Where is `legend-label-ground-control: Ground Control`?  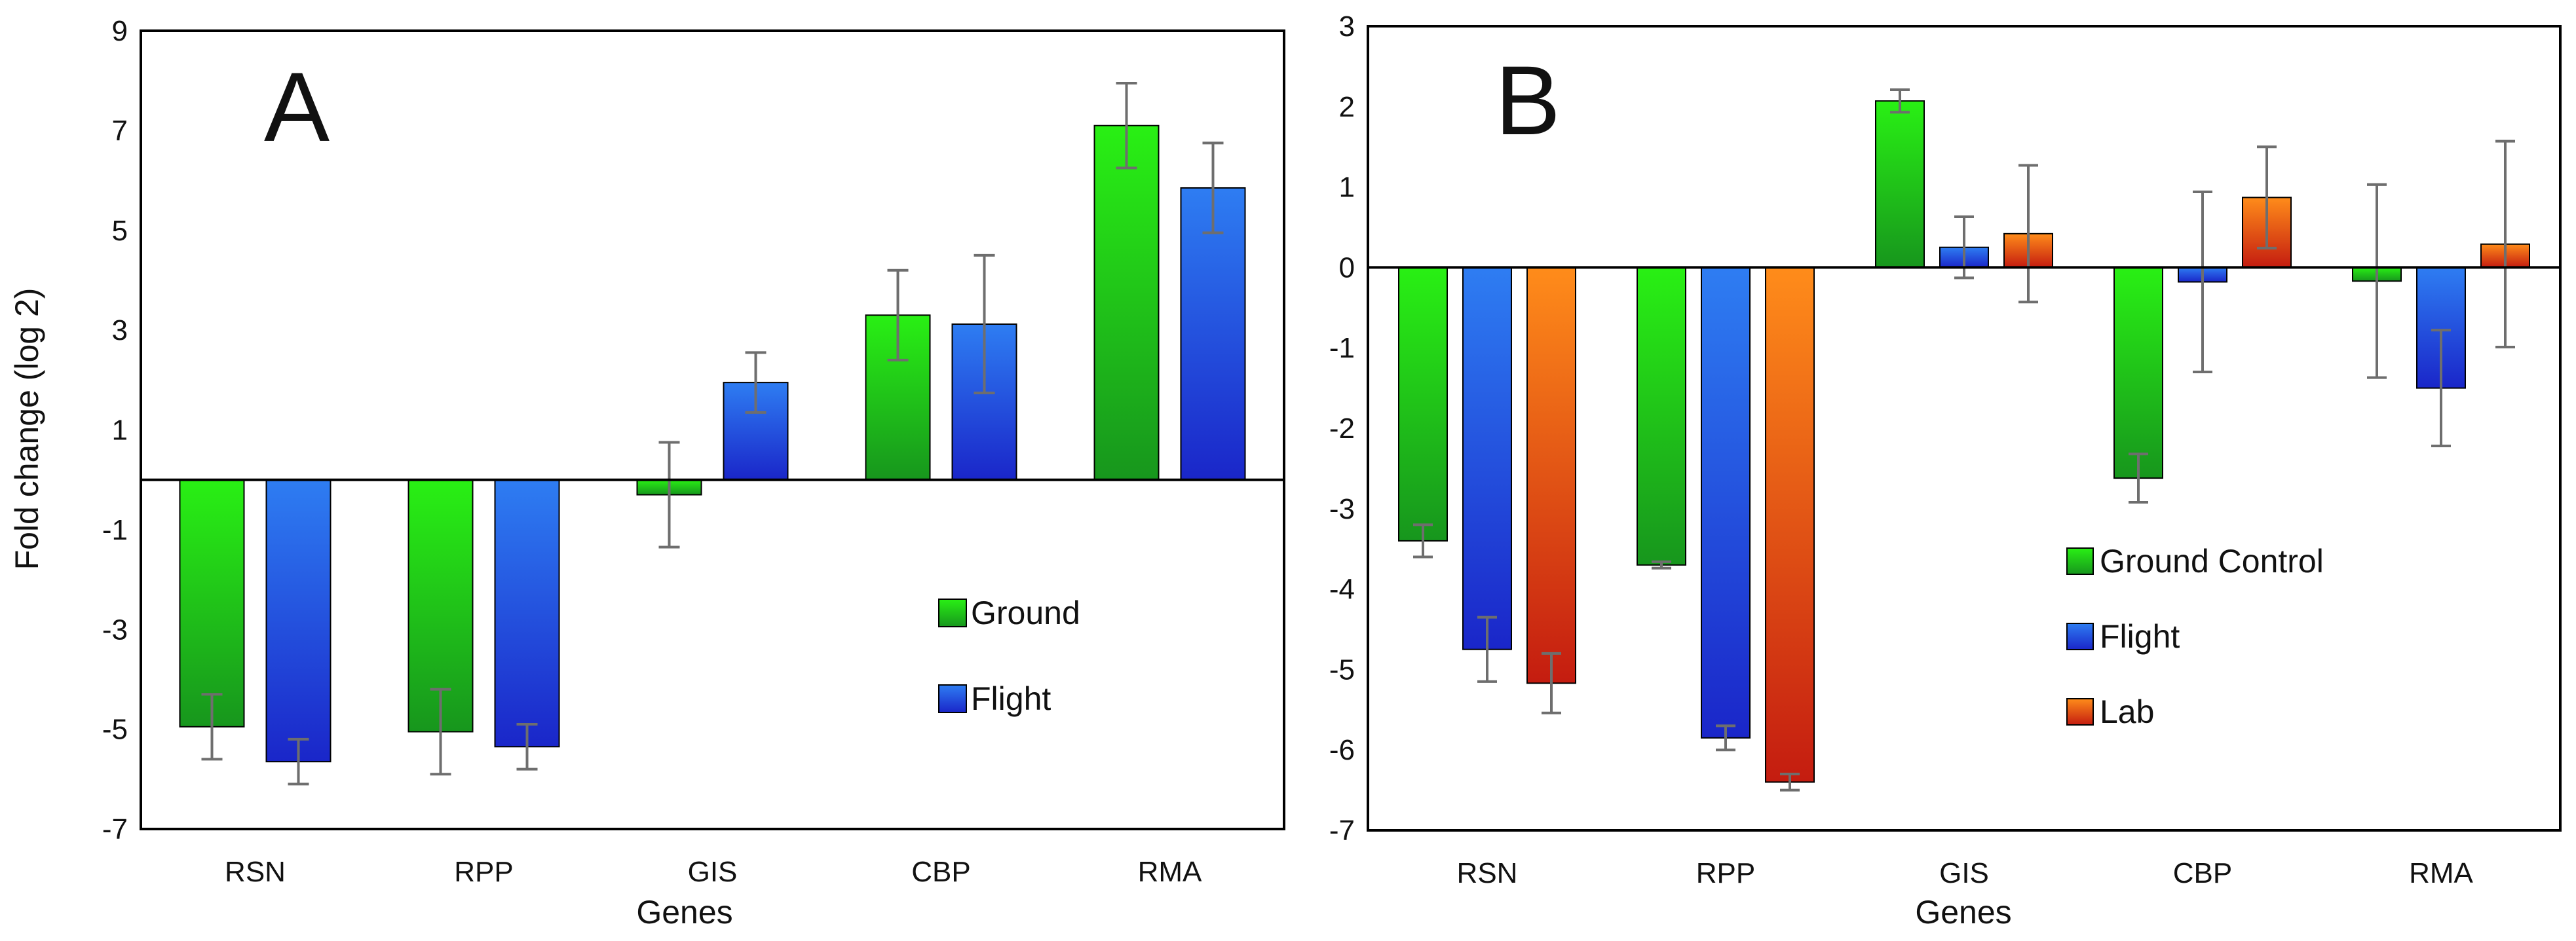 legend-label-ground-control: Ground Control is located at coordinates (2212, 561).